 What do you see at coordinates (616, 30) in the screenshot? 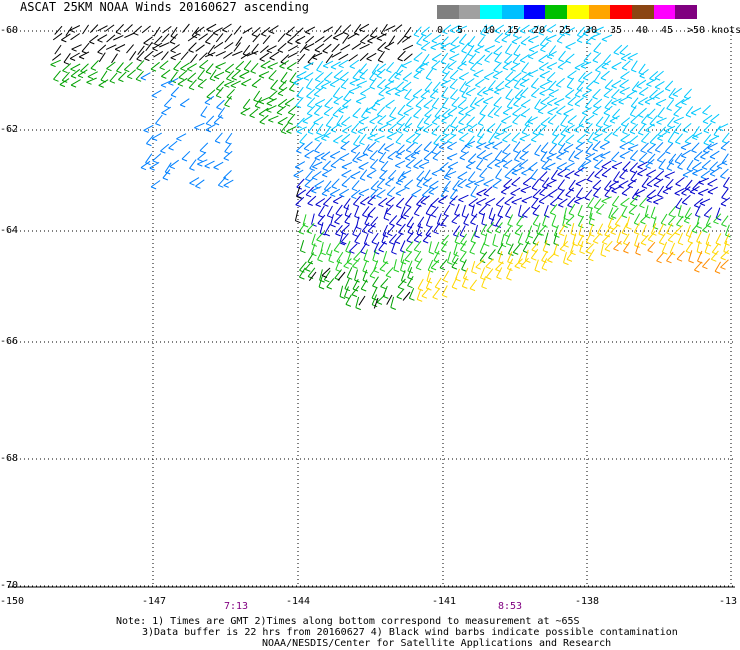
I see `legend-label: 35` at bounding box center [616, 30].